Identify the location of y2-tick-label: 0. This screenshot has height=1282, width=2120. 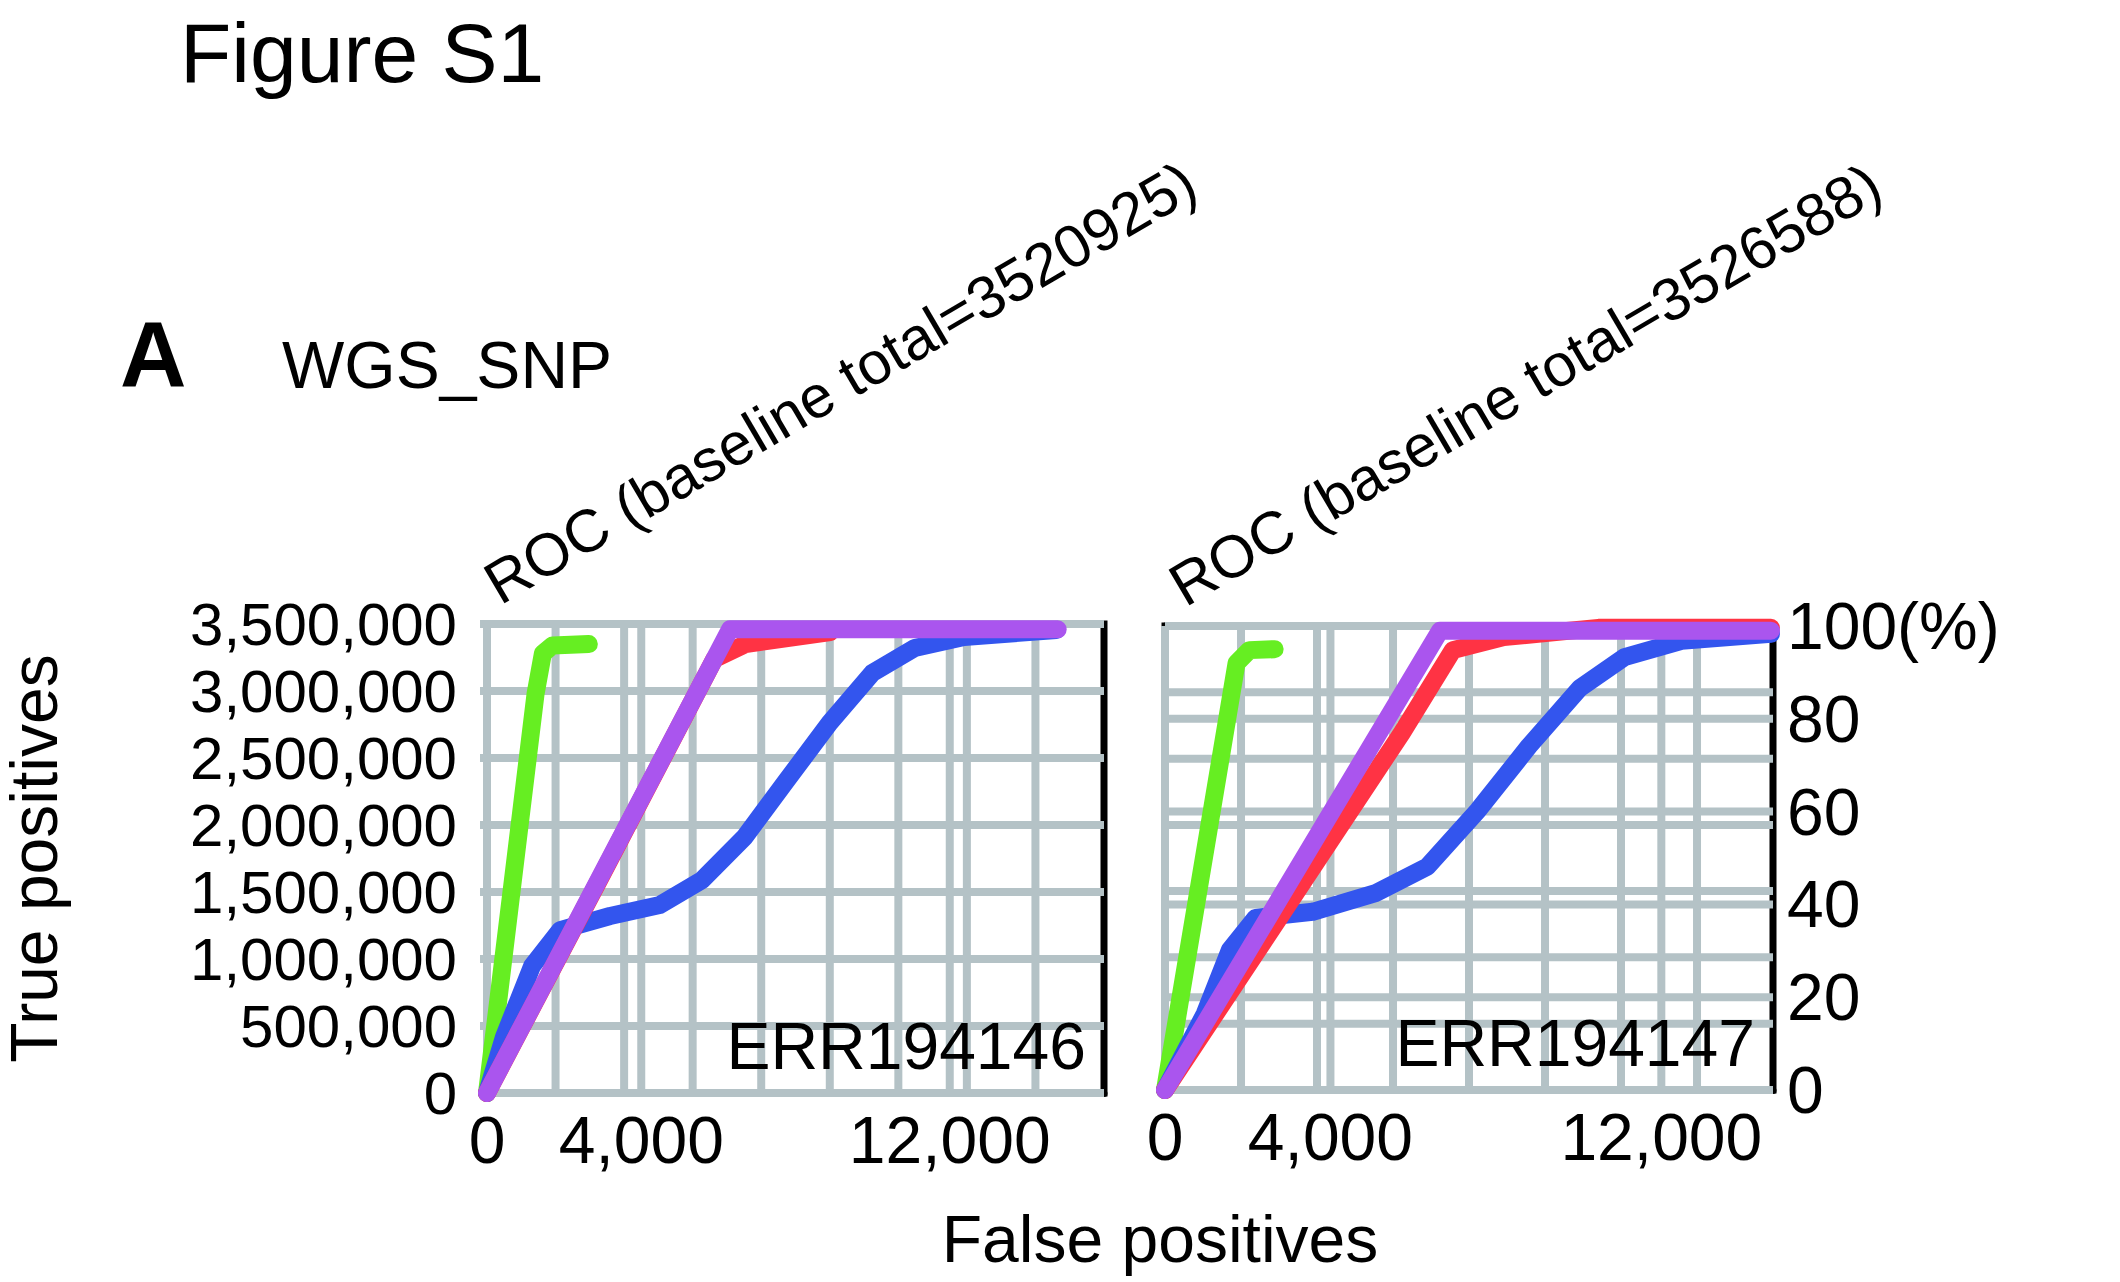
(1805, 1090).